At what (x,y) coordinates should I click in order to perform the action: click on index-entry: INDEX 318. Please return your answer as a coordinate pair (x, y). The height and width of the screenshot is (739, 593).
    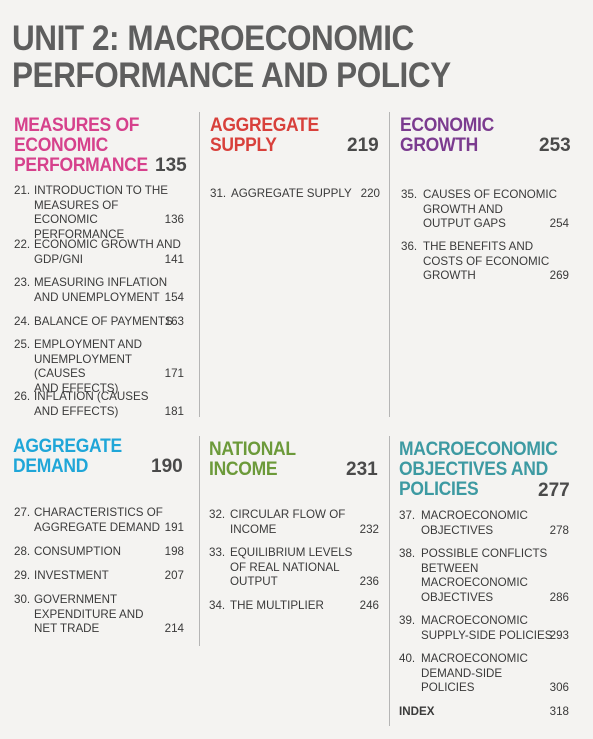
    Looking at the image, I should click on (484, 712).